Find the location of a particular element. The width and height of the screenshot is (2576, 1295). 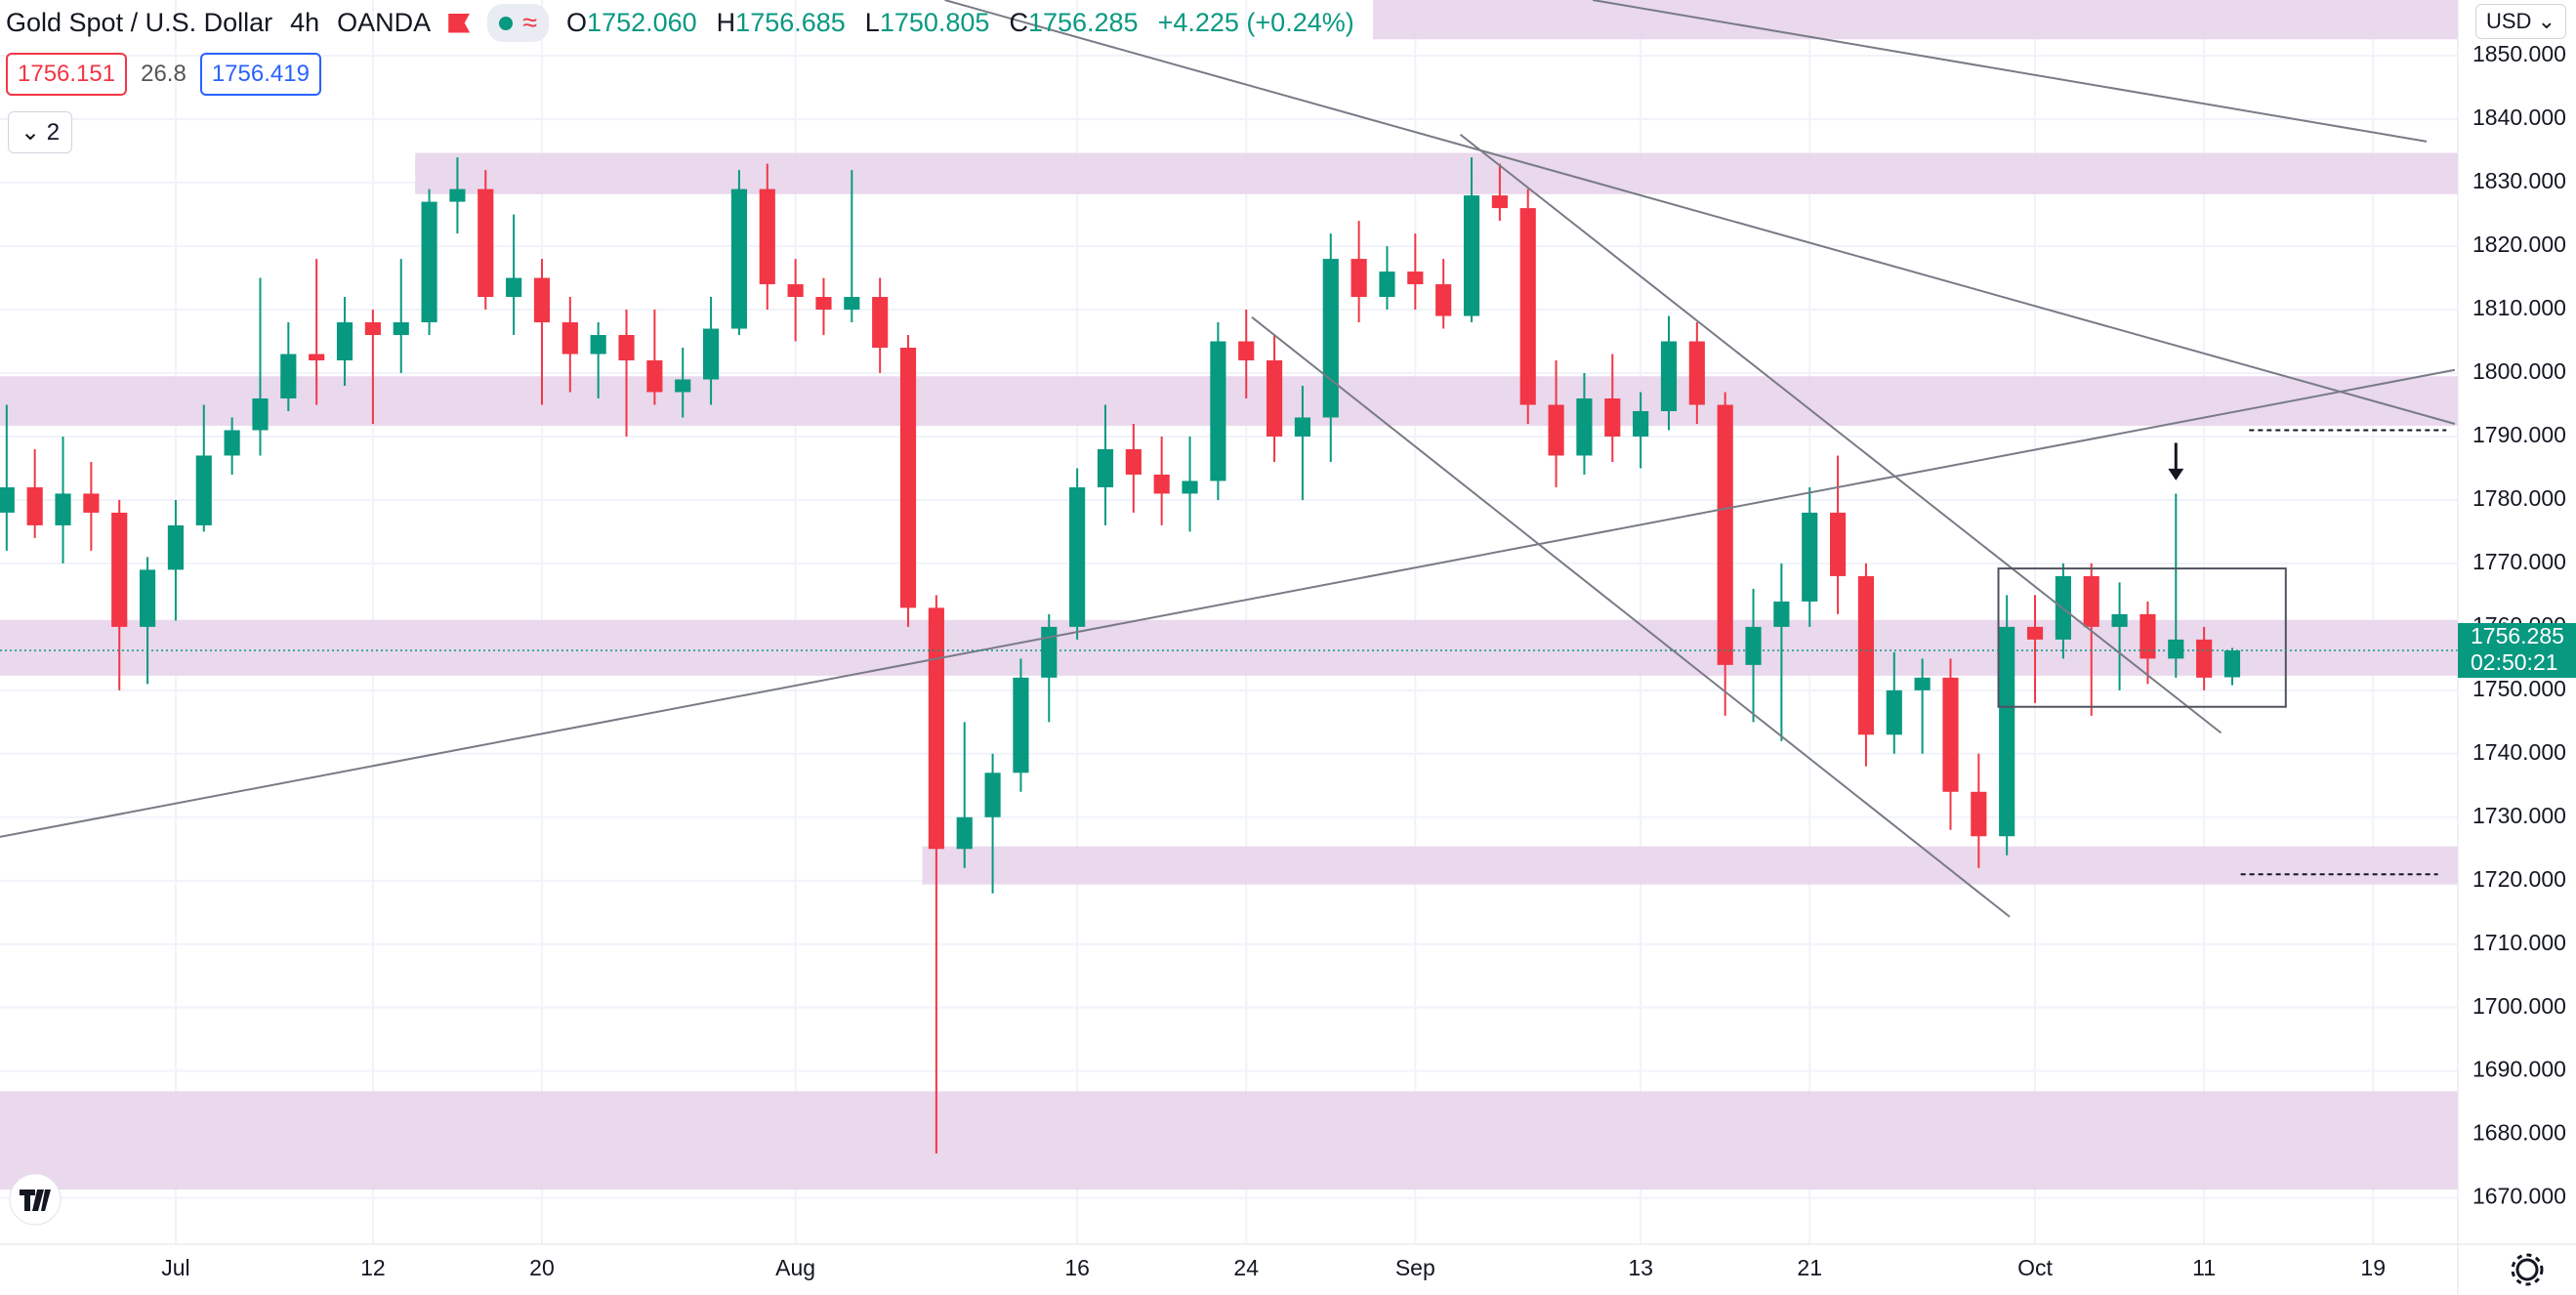

broker: OANDA is located at coordinates (384, 22).